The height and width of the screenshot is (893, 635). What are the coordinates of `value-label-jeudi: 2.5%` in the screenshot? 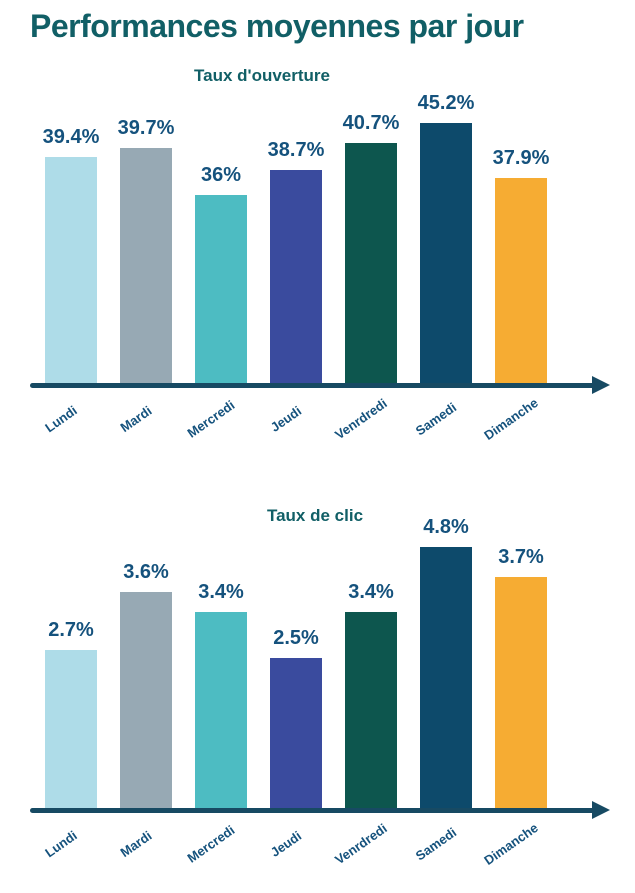 It's located at (296, 638).